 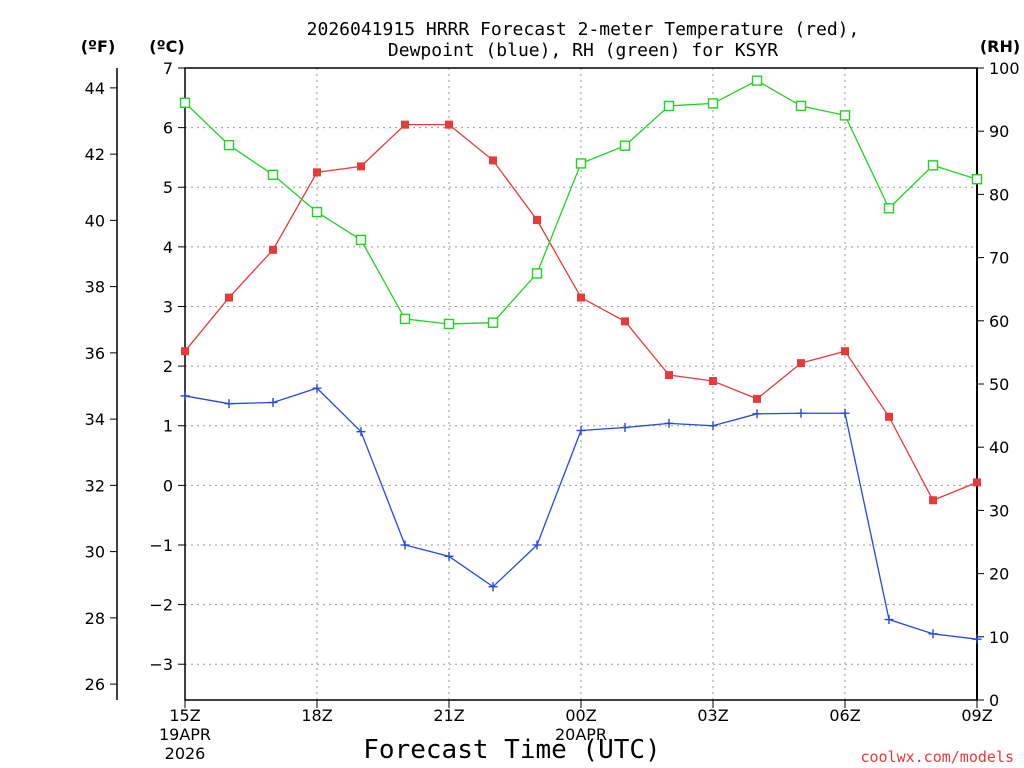 What do you see at coordinates (448, 715) in the screenshot?
I see `x-tick-label: 21Z` at bounding box center [448, 715].